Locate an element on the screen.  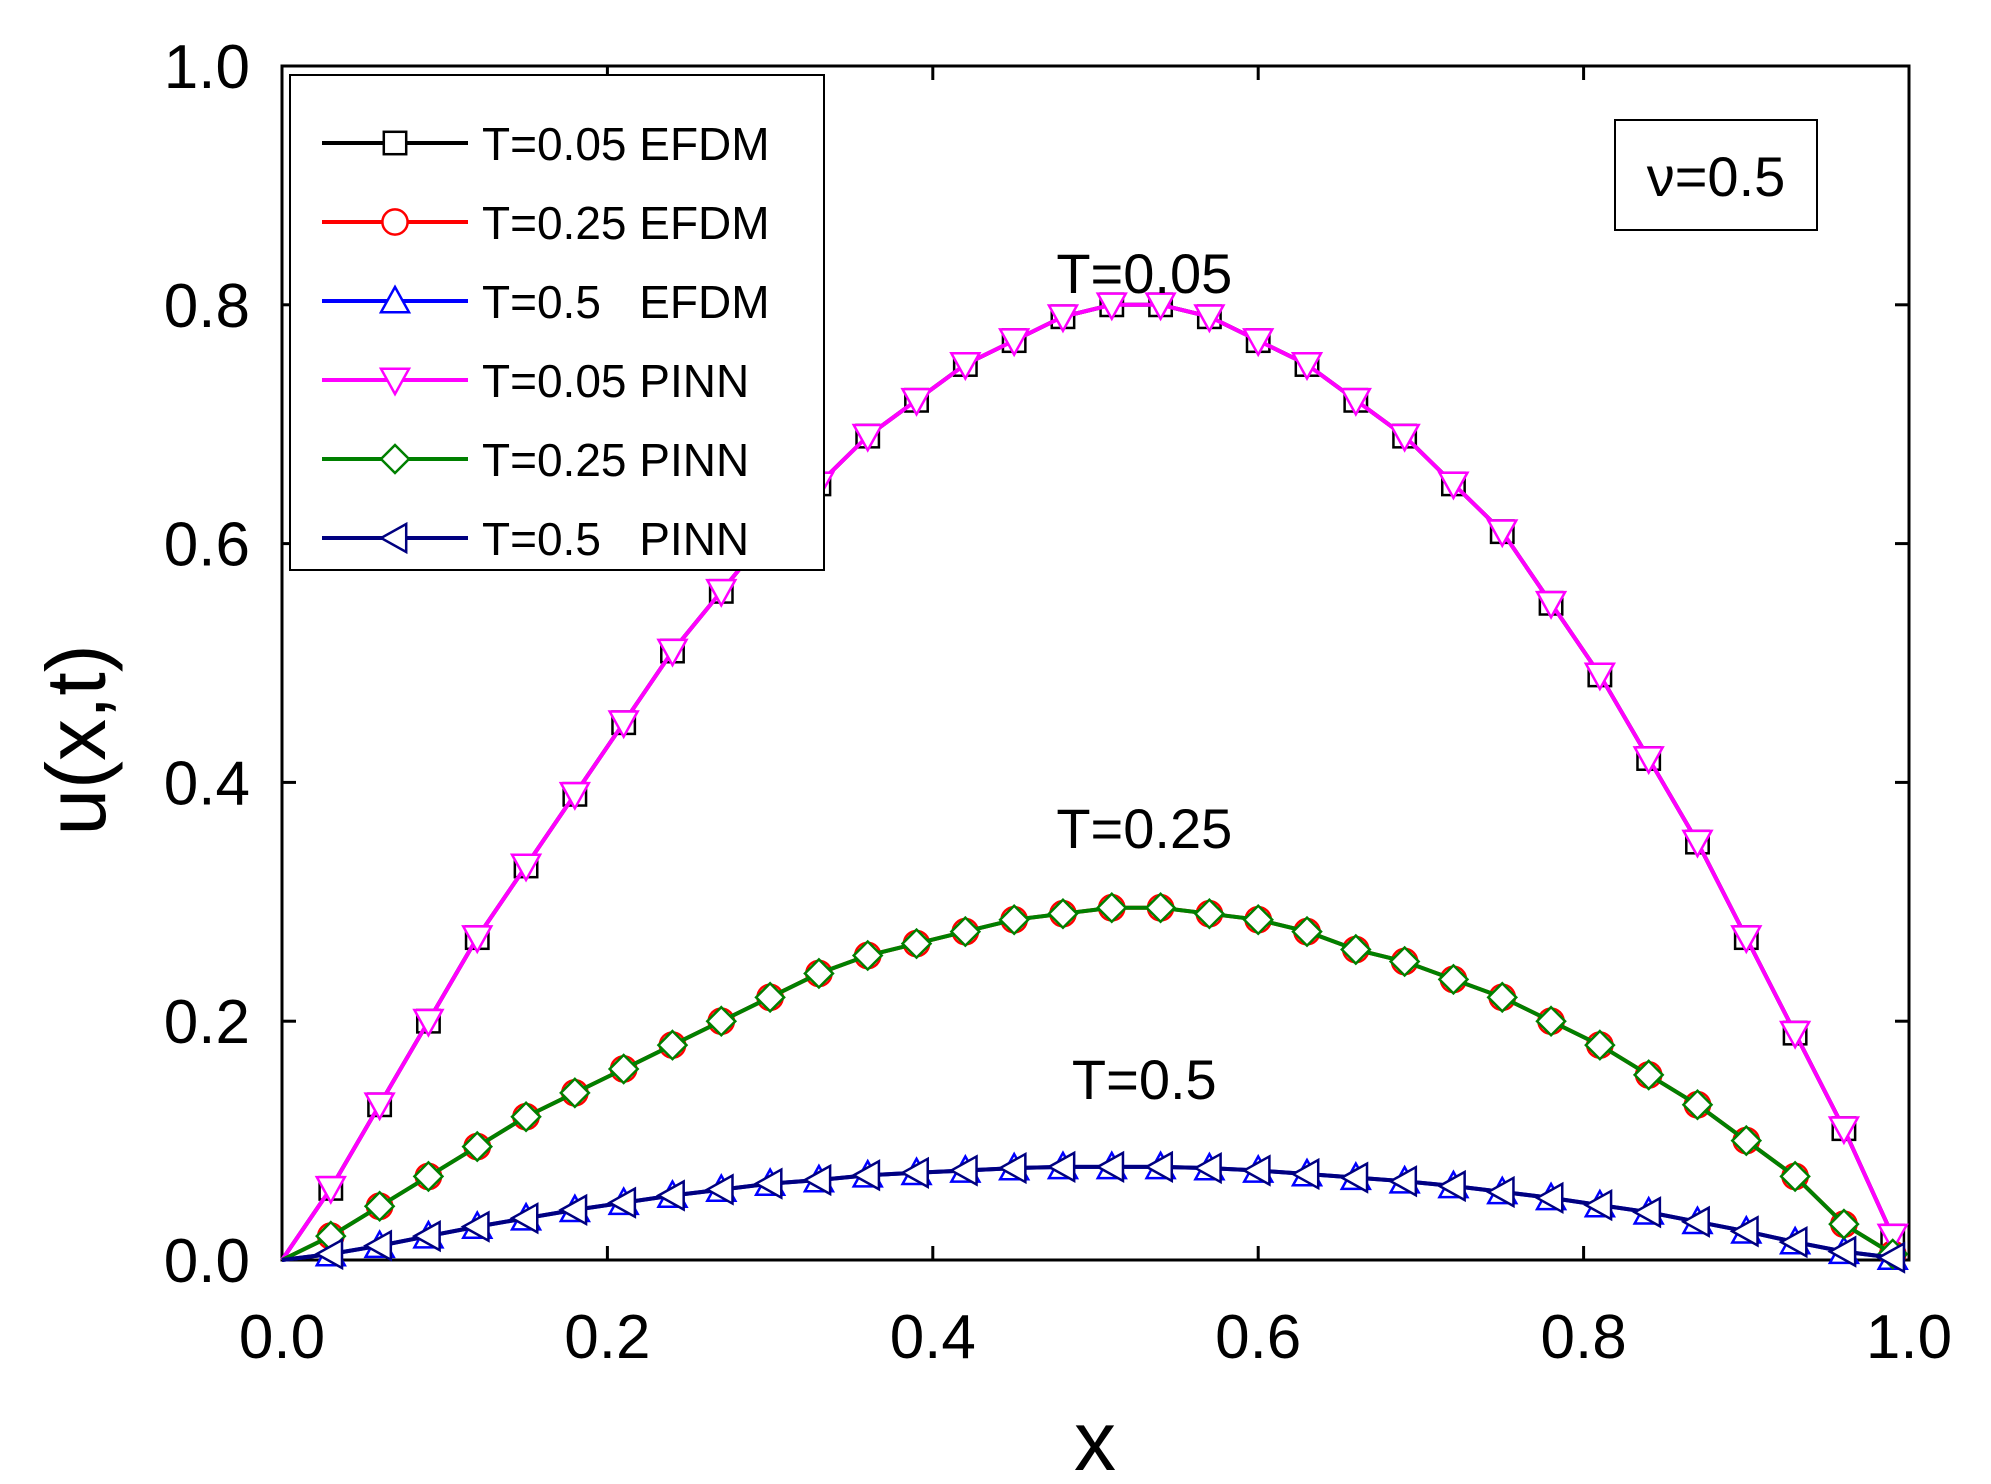
legend-entry: T=0.5 PINN is located at coordinates (535, 539).